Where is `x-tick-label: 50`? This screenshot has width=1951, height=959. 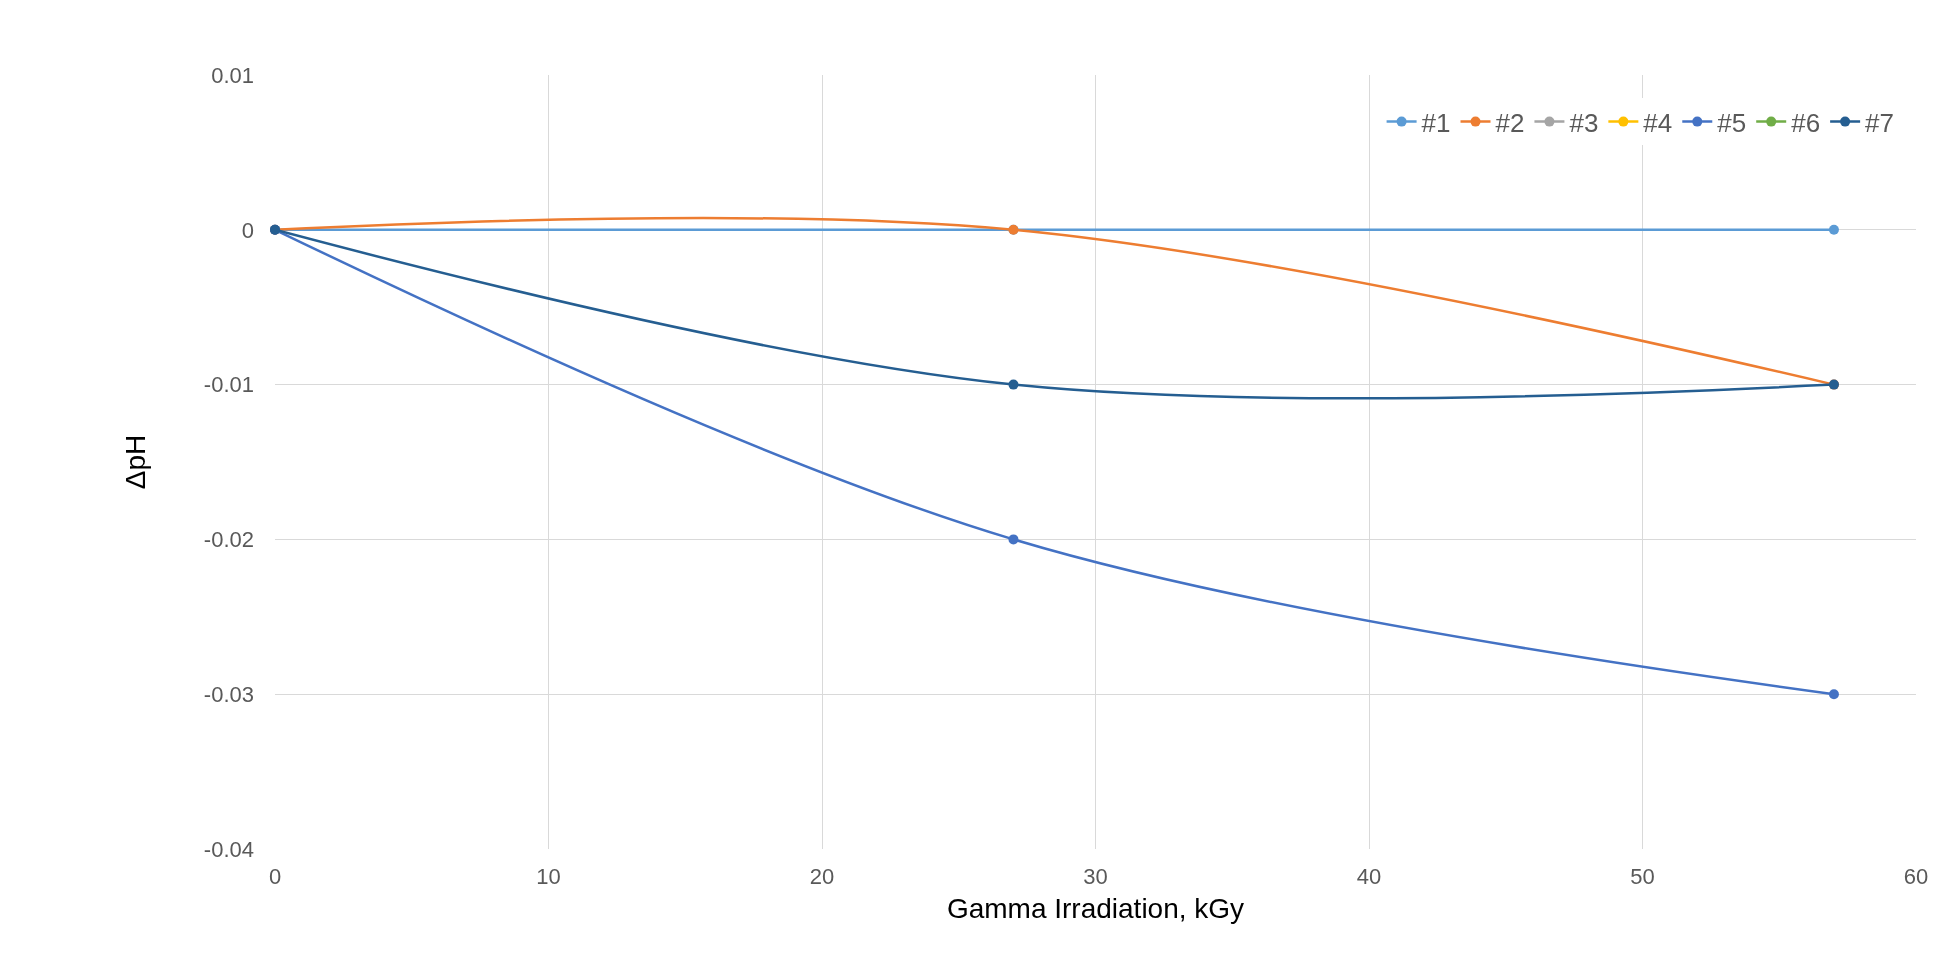
x-tick-label: 50 is located at coordinates (1642, 876).